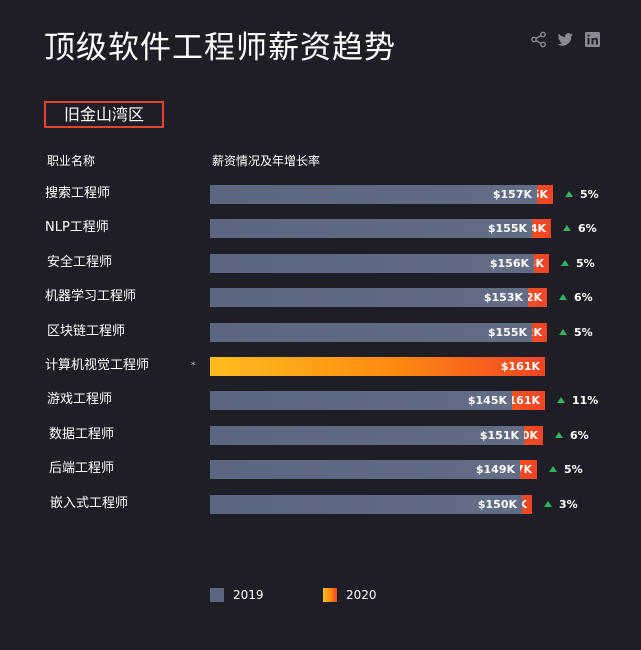 The width and height of the screenshot is (641, 650). I want to click on page-title: 顶级软件工程师薪资趋势, so click(220, 48).